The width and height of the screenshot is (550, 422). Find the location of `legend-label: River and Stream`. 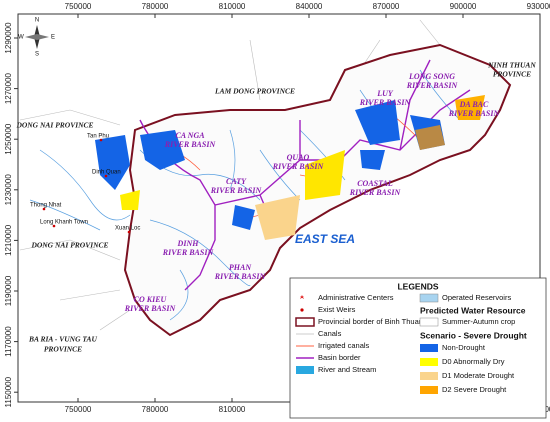

legend-label: River and Stream is located at coordinates (347, 369).